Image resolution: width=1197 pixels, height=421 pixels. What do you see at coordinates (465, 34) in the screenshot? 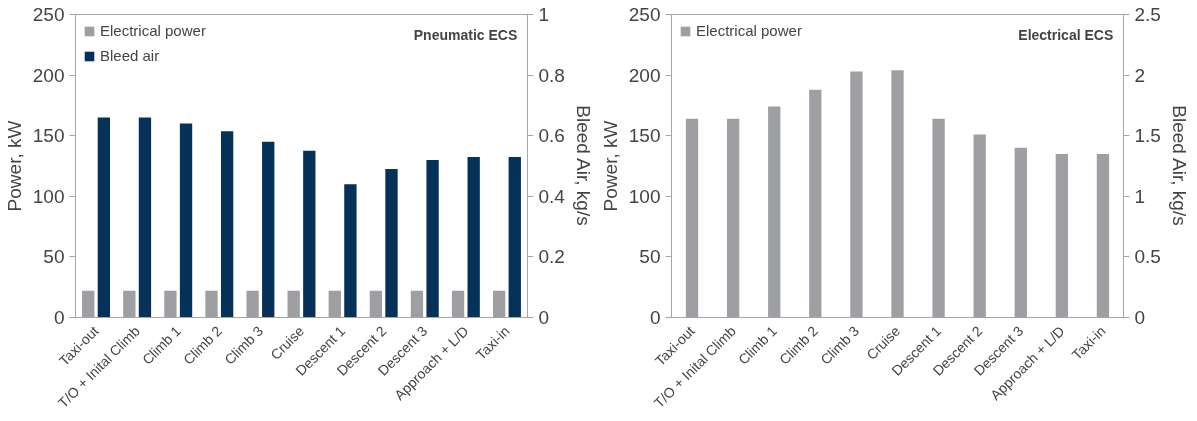
I see `text: Pneumatic ECS` at bounding box center [465, 34].